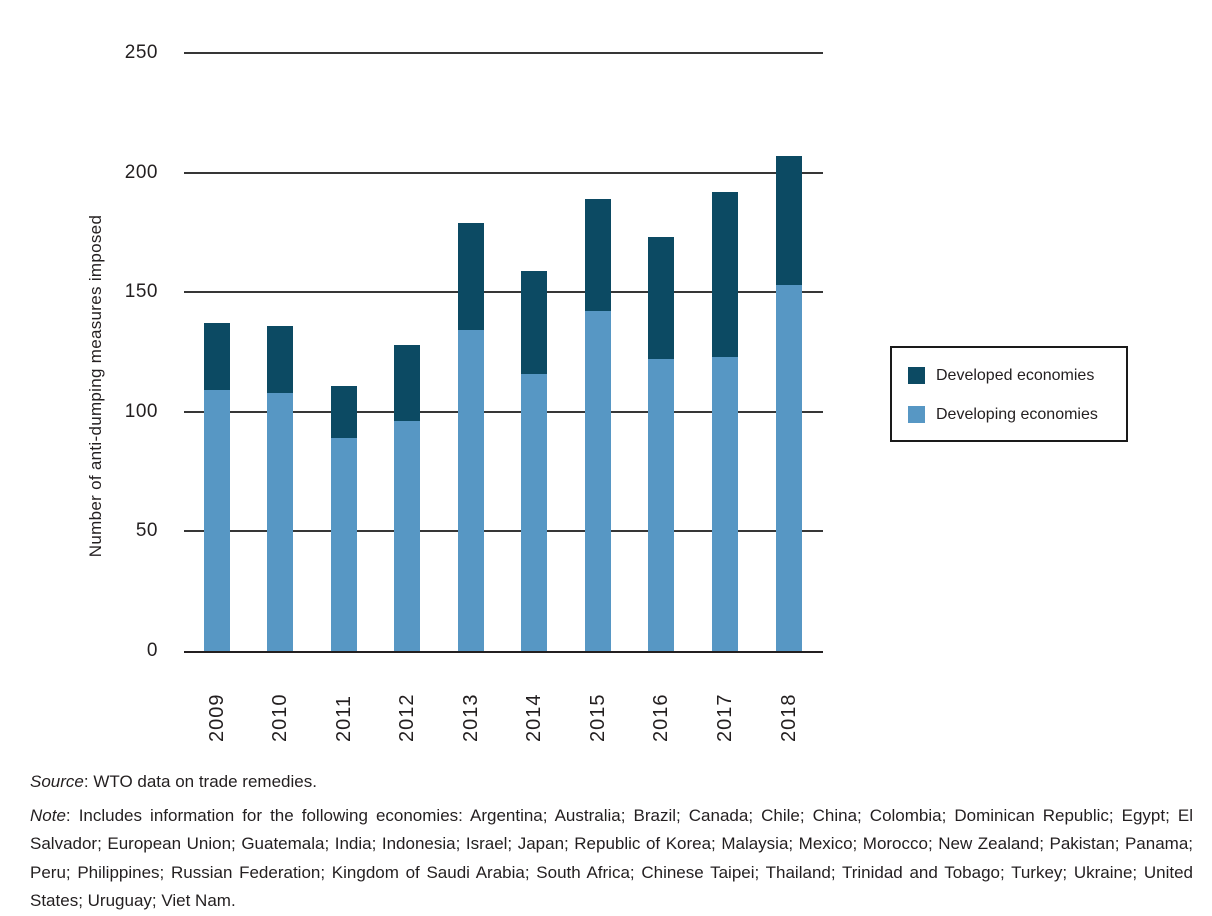 The width and height of the screenshot is (1212, 916). What do you see at coordinates (534, 718) in the screenshot?
I see `x-tick-2014: 2014` at bounding box center [534, 718].